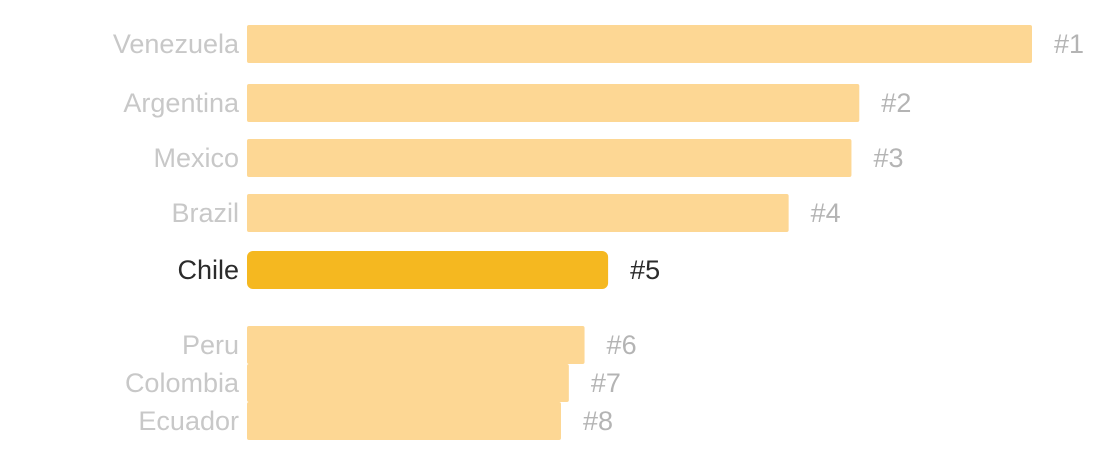  Describe the element at coordinates (888, 158) in the screenshot. I see `rank-label-mexico: #3` at that location.